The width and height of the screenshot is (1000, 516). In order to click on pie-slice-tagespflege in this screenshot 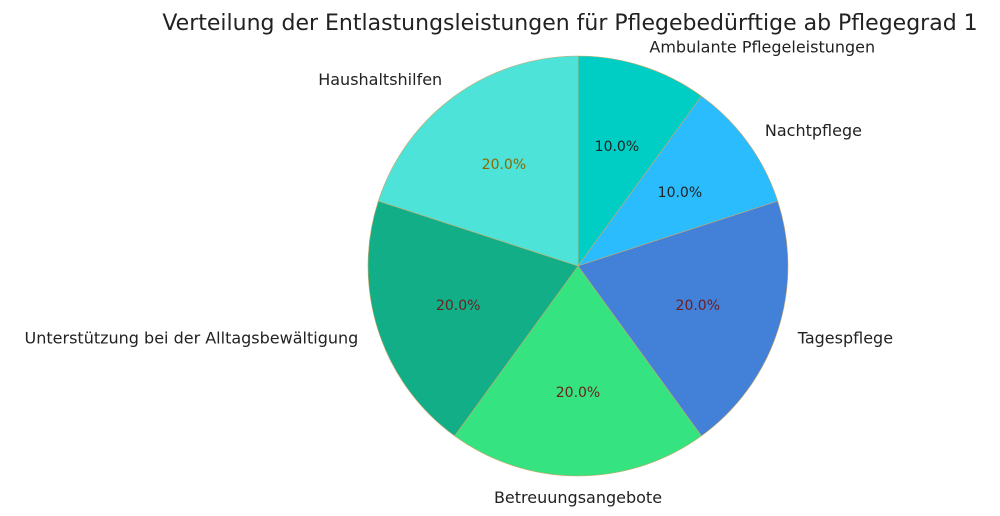, I will do `click(683, 318)`.